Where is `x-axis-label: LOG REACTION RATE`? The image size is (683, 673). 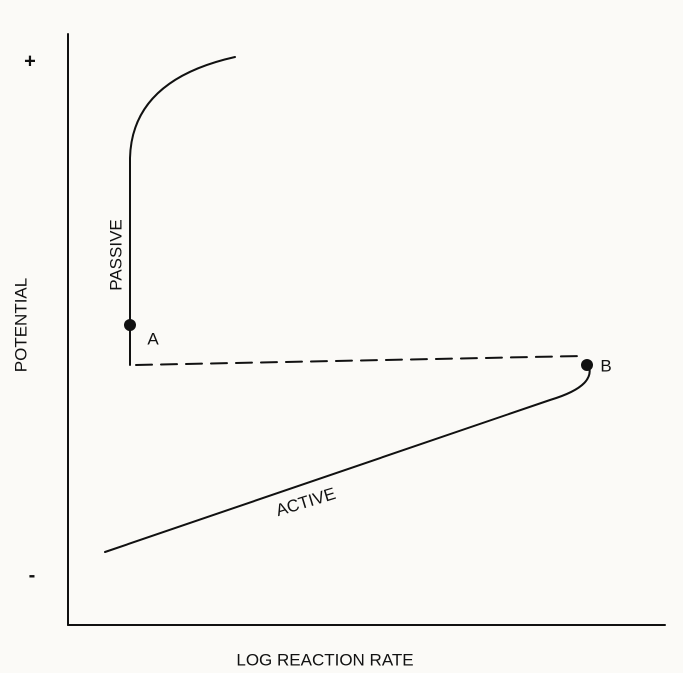 x-axis-label: LOG REACTION RATE is located at coordinates (324, 659).